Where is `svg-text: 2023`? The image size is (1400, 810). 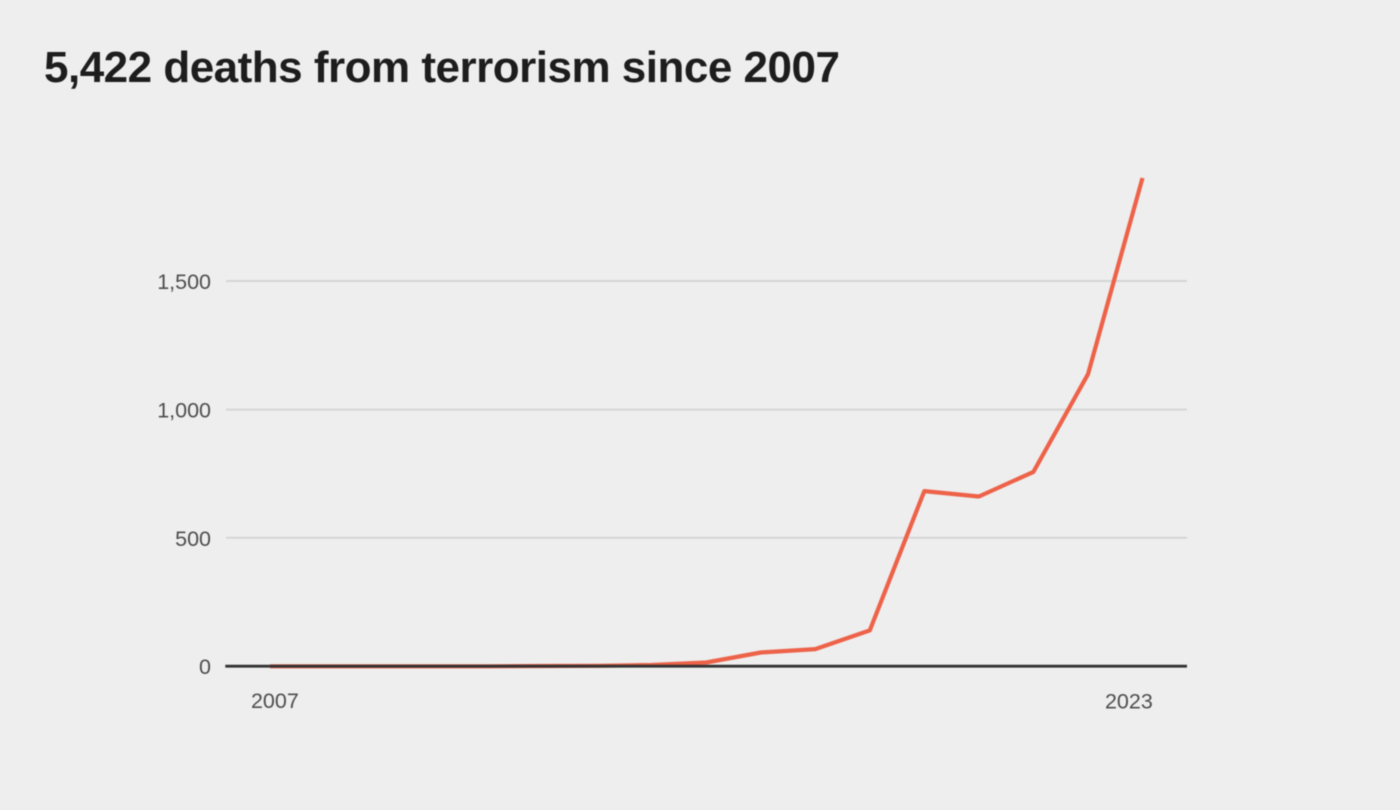 svg-text: 2023 is located at coordinates (1129, 701).